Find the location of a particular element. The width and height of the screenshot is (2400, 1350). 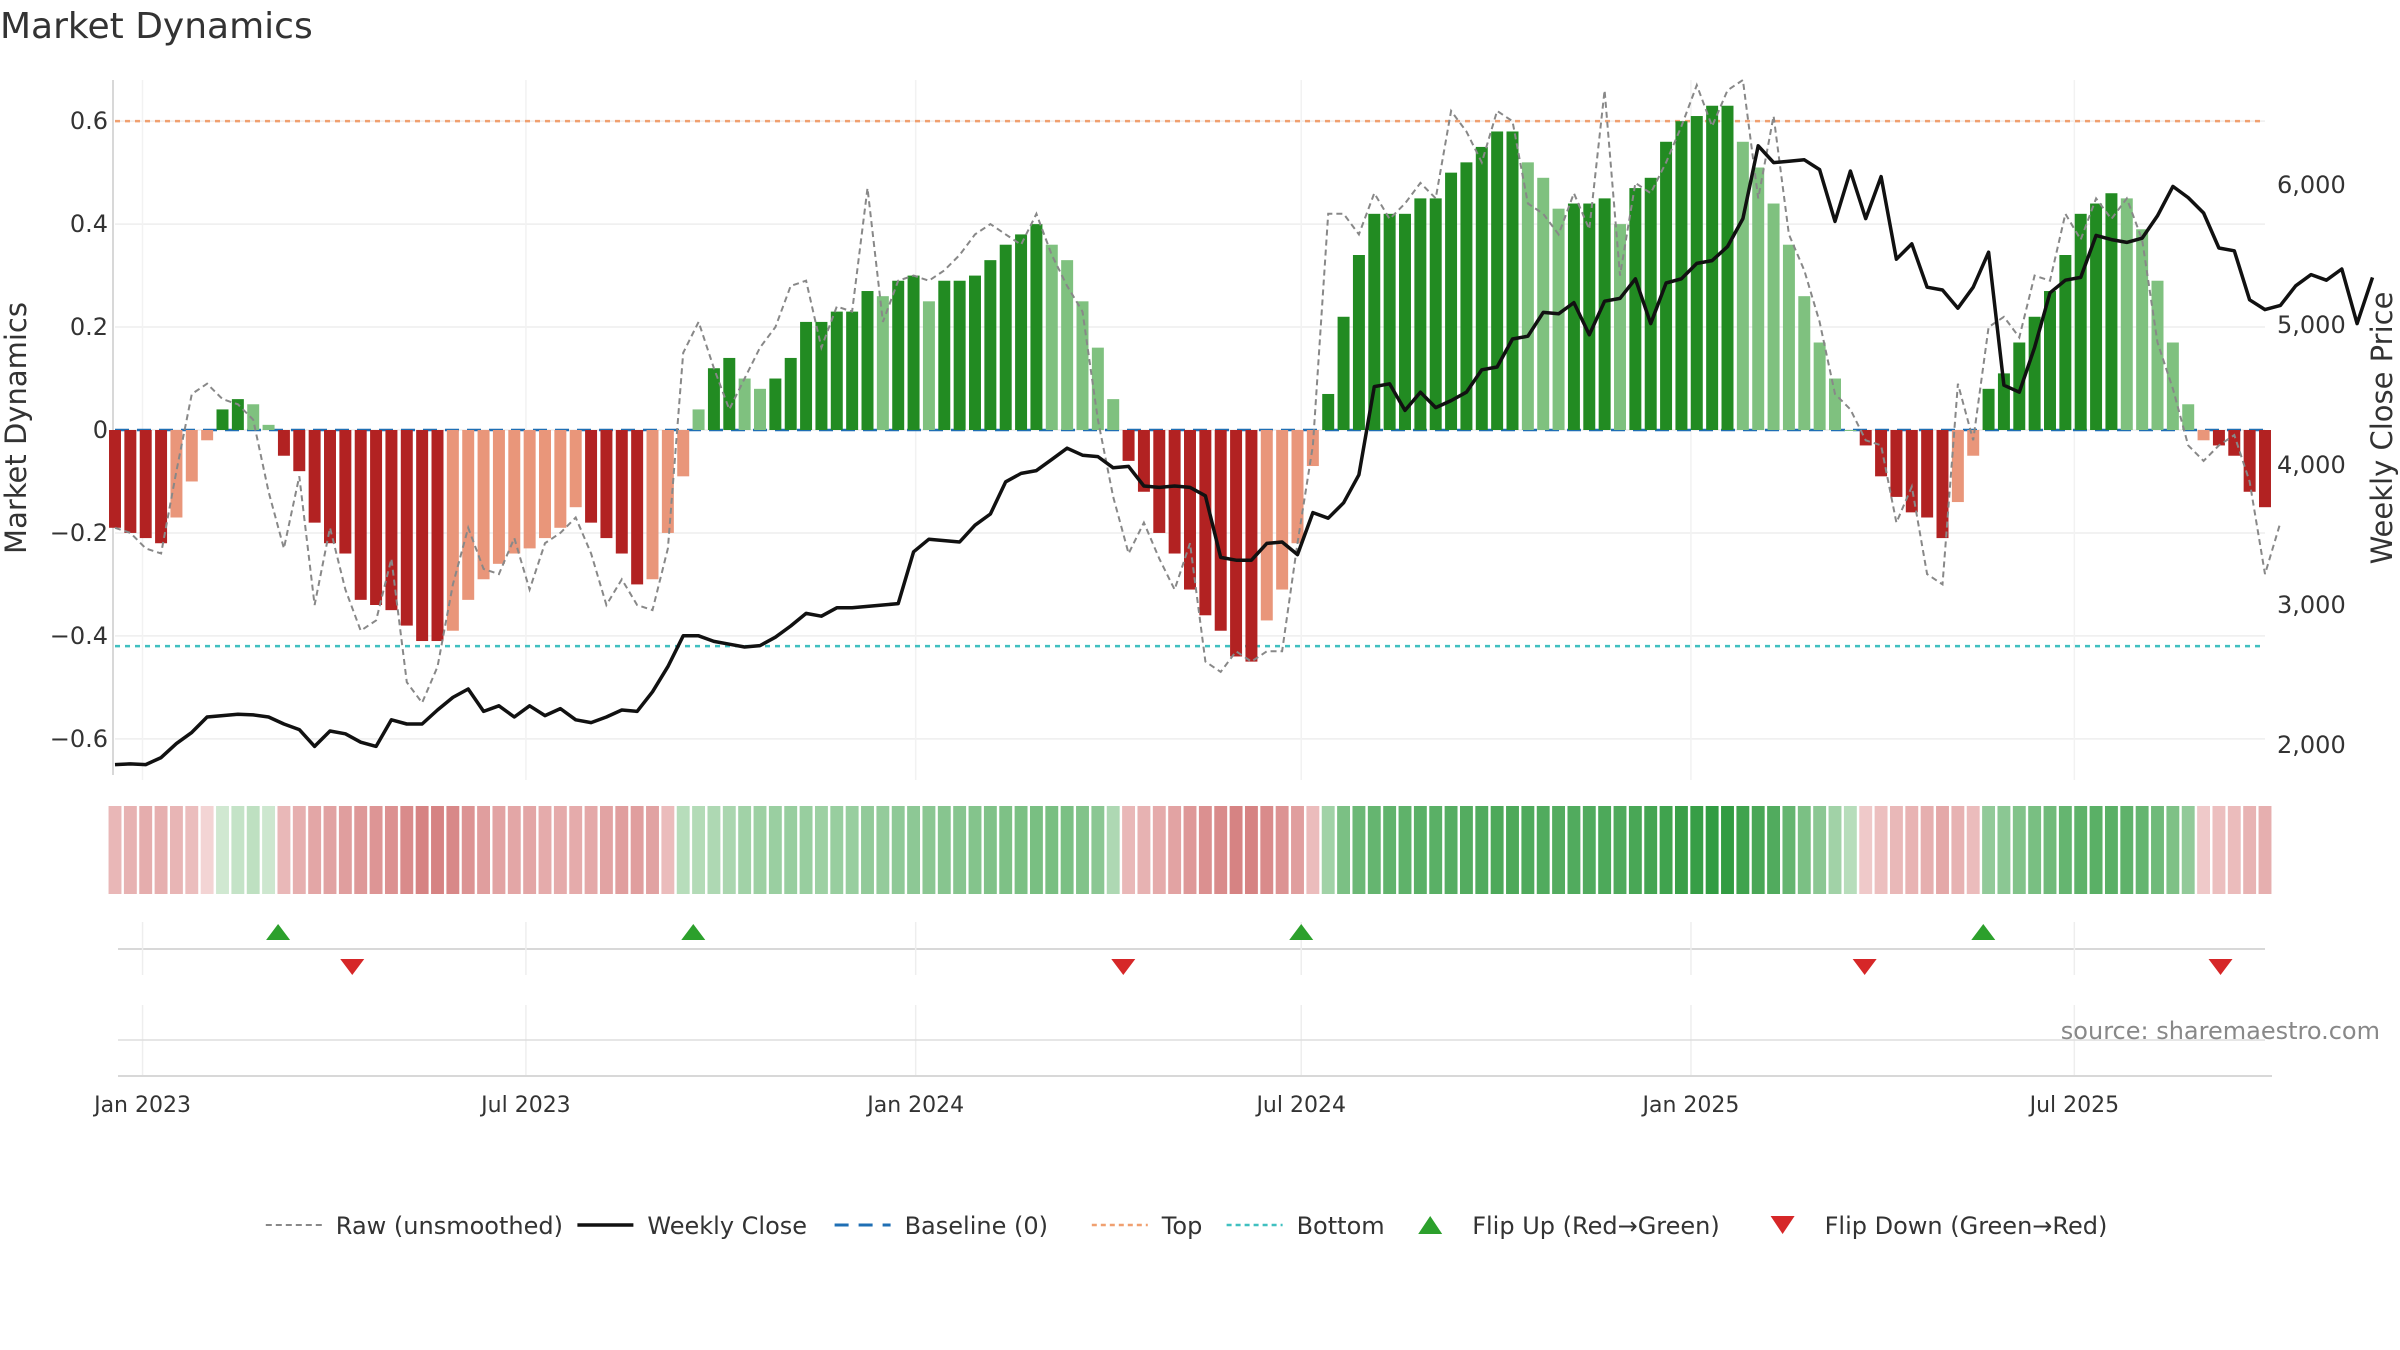

left-y-tick-label: 0.6 is located at coordinates (89, 121).